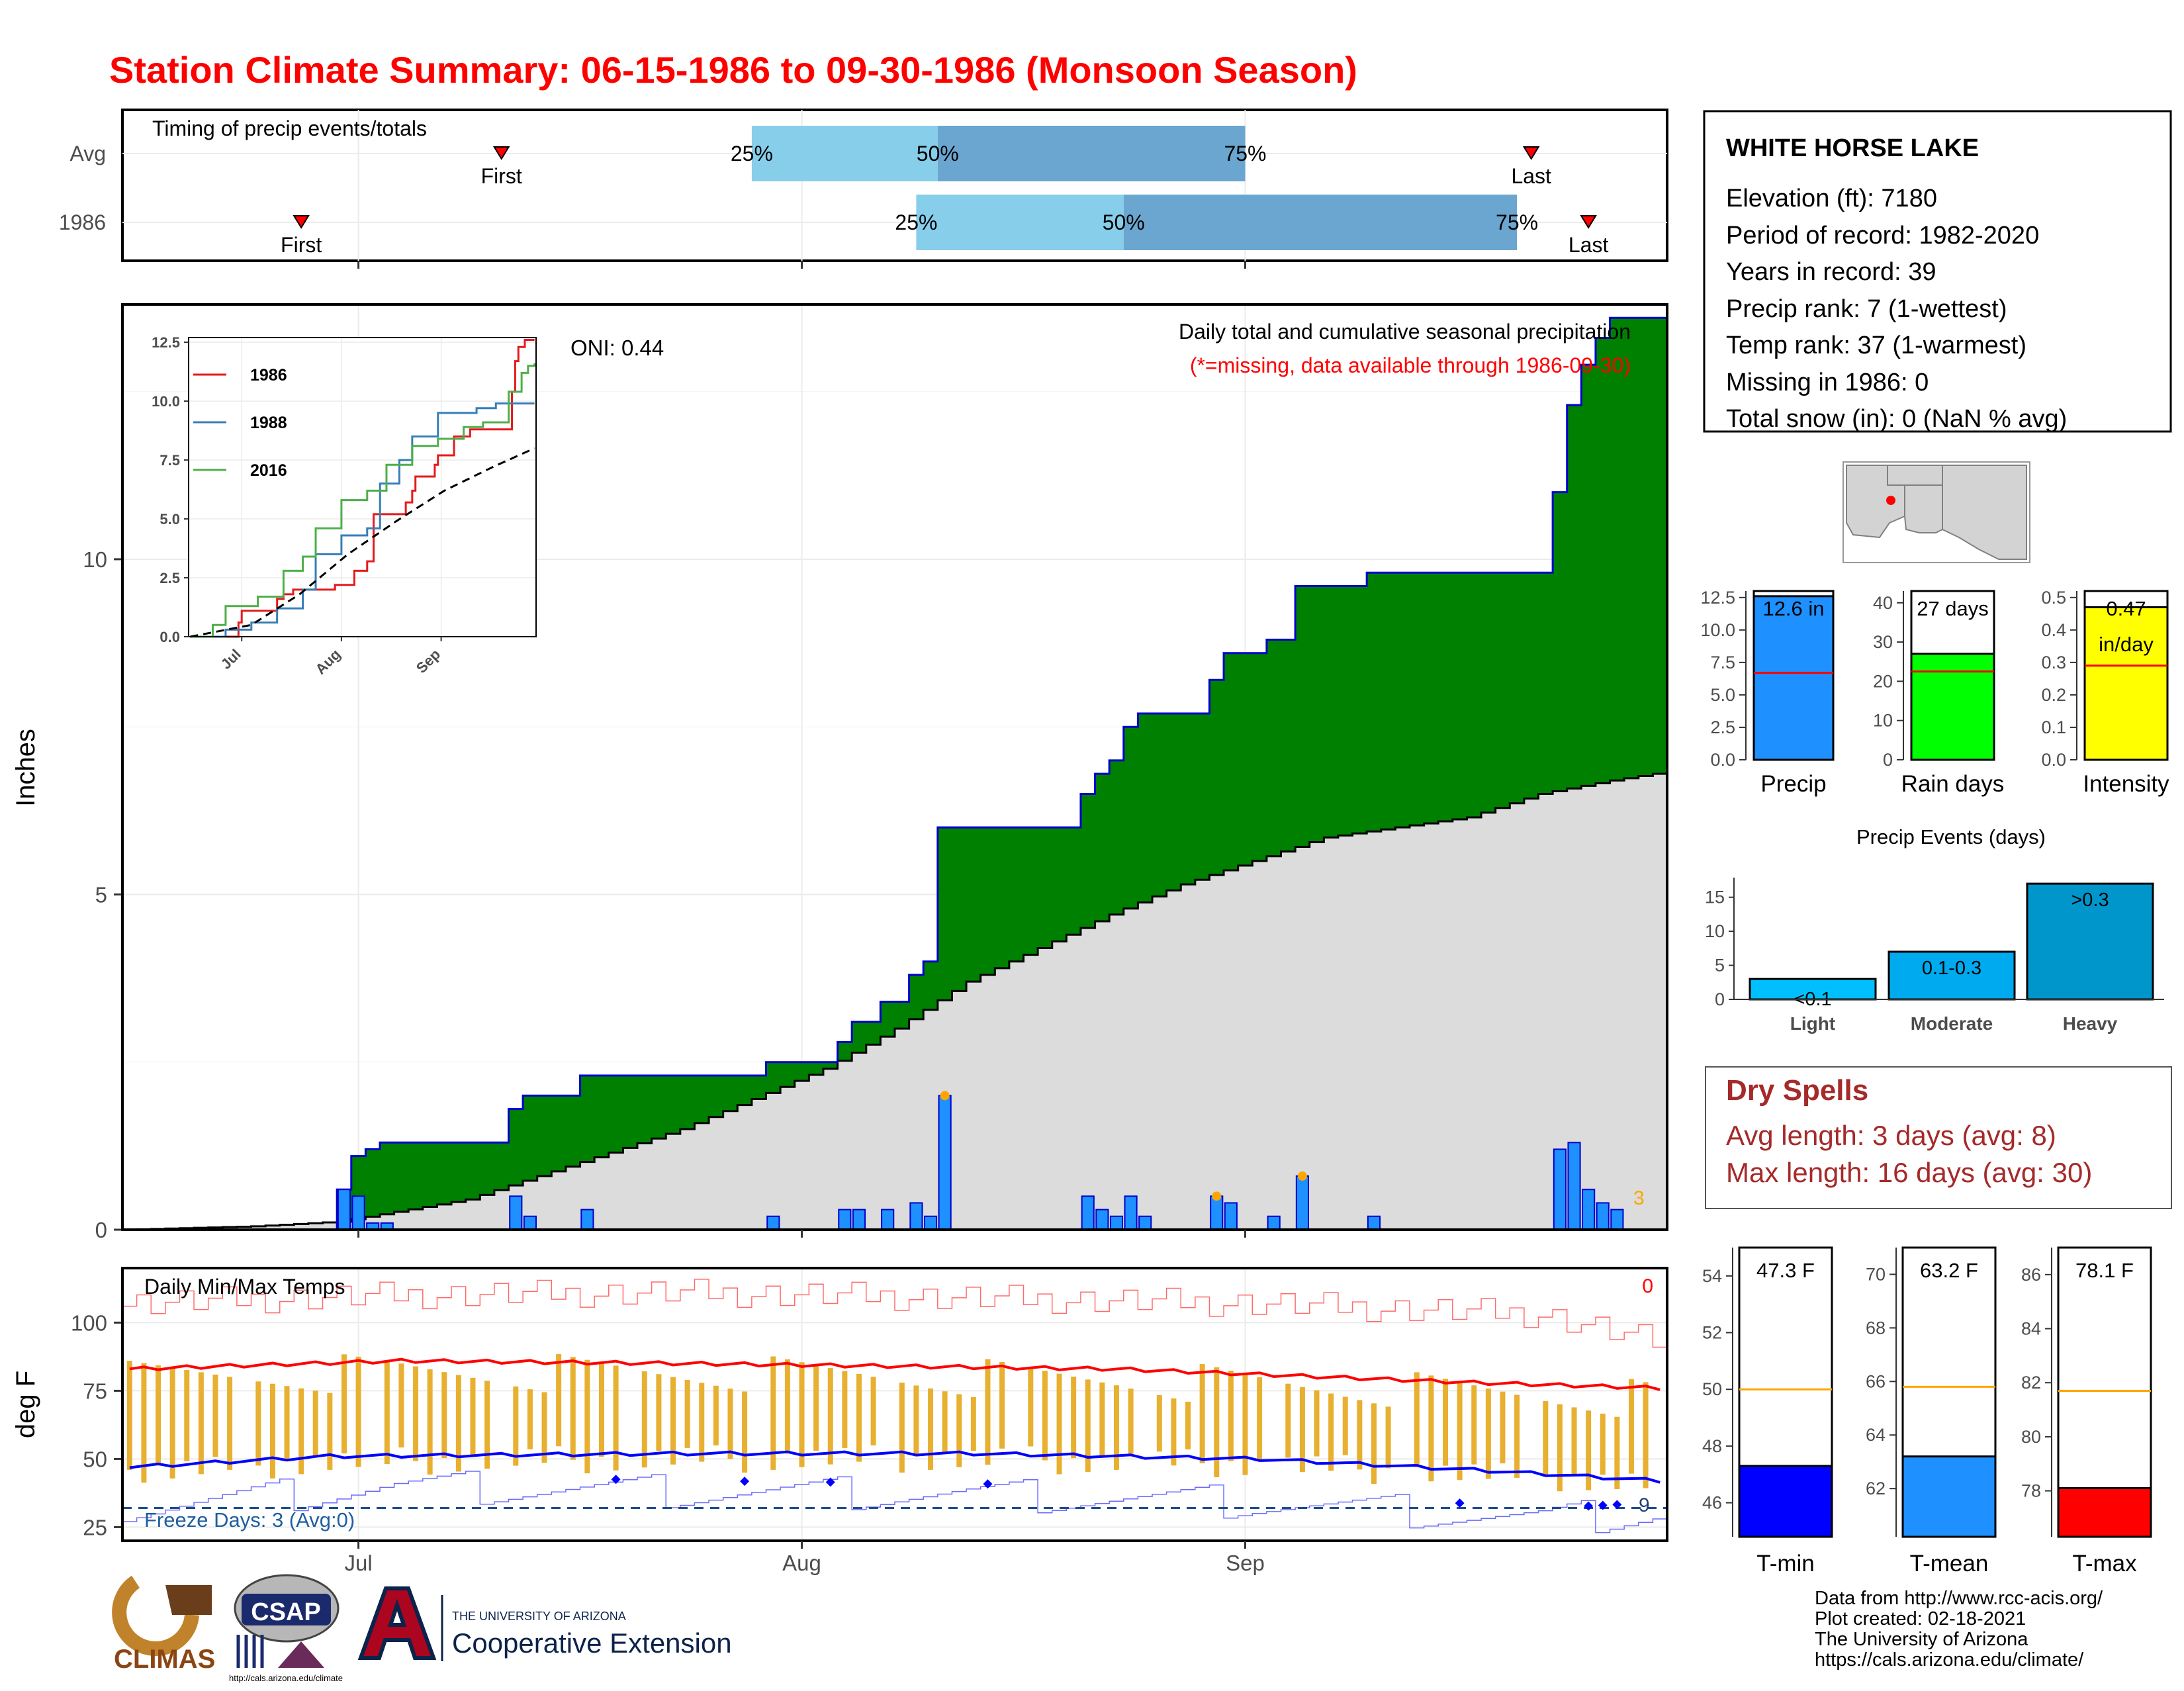 Image resolution: width=2184 pixels, height=1691 pixels. What do you see at coordinates (1949, 1660) in the screenshot?
I see `footer-url: https://cals.arizona.edu/climate/` at bounding box center [1949, 1660].